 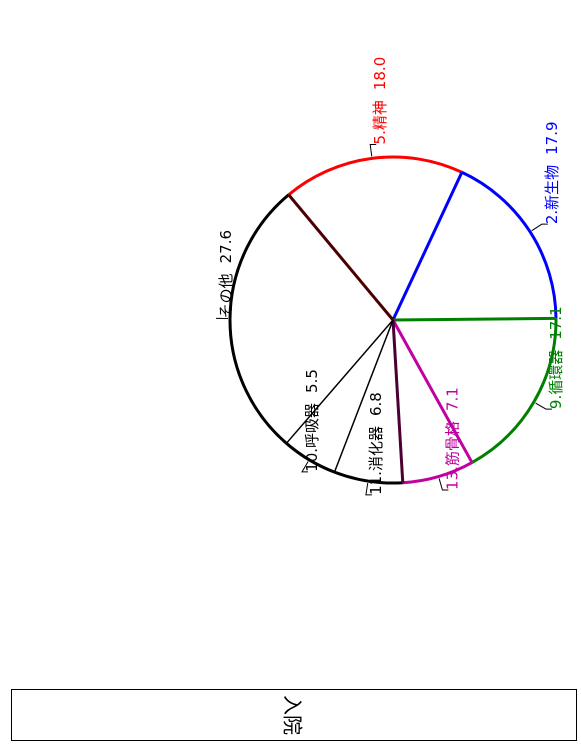 What do you see at coordinates (380, 122) in the screenshot?
I see `pie-label-name-6: 5.精神` at bounding box center [380, 122].